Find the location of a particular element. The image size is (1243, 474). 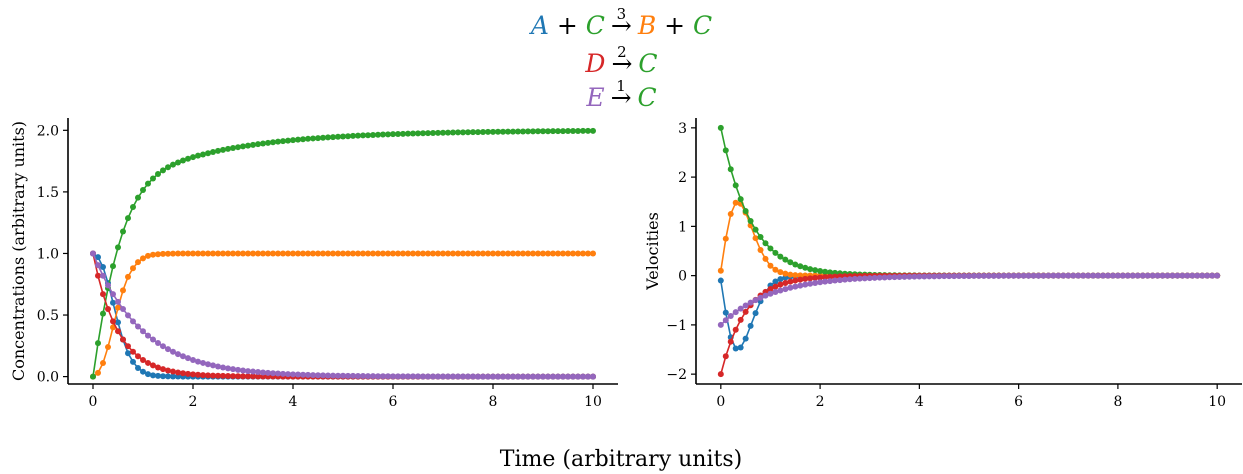

species-C-product: C is located at coordinates (648, 63).